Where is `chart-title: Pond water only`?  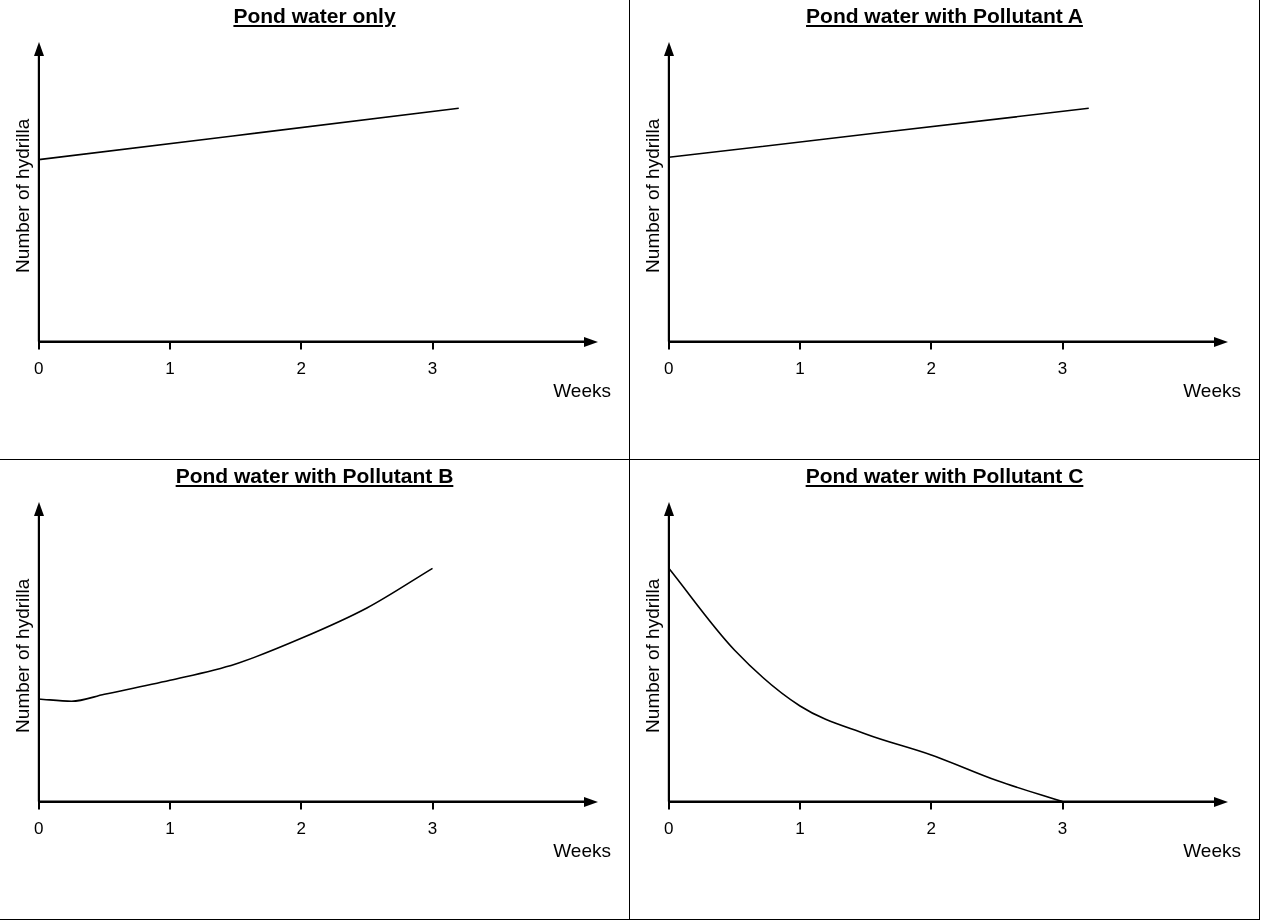 chart-title: Pond water only is located at coordinates (314, 16).